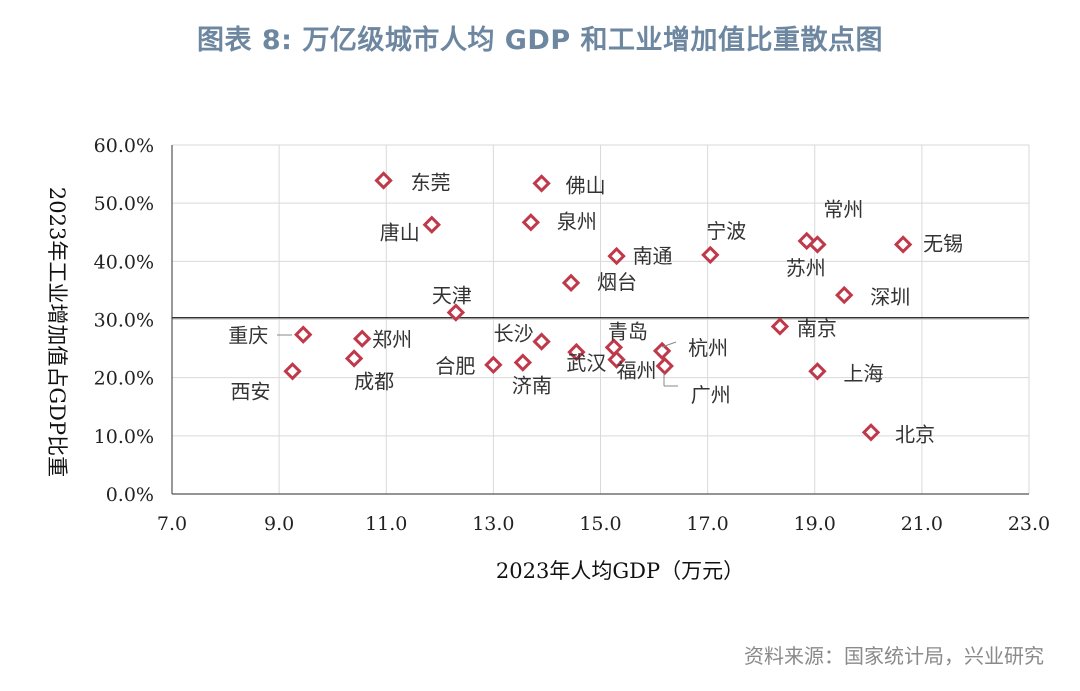  What do you see at coordinates (943, 243) in the screenshot?
I see `point-label: 无锡` at bounding box center [943, 243].